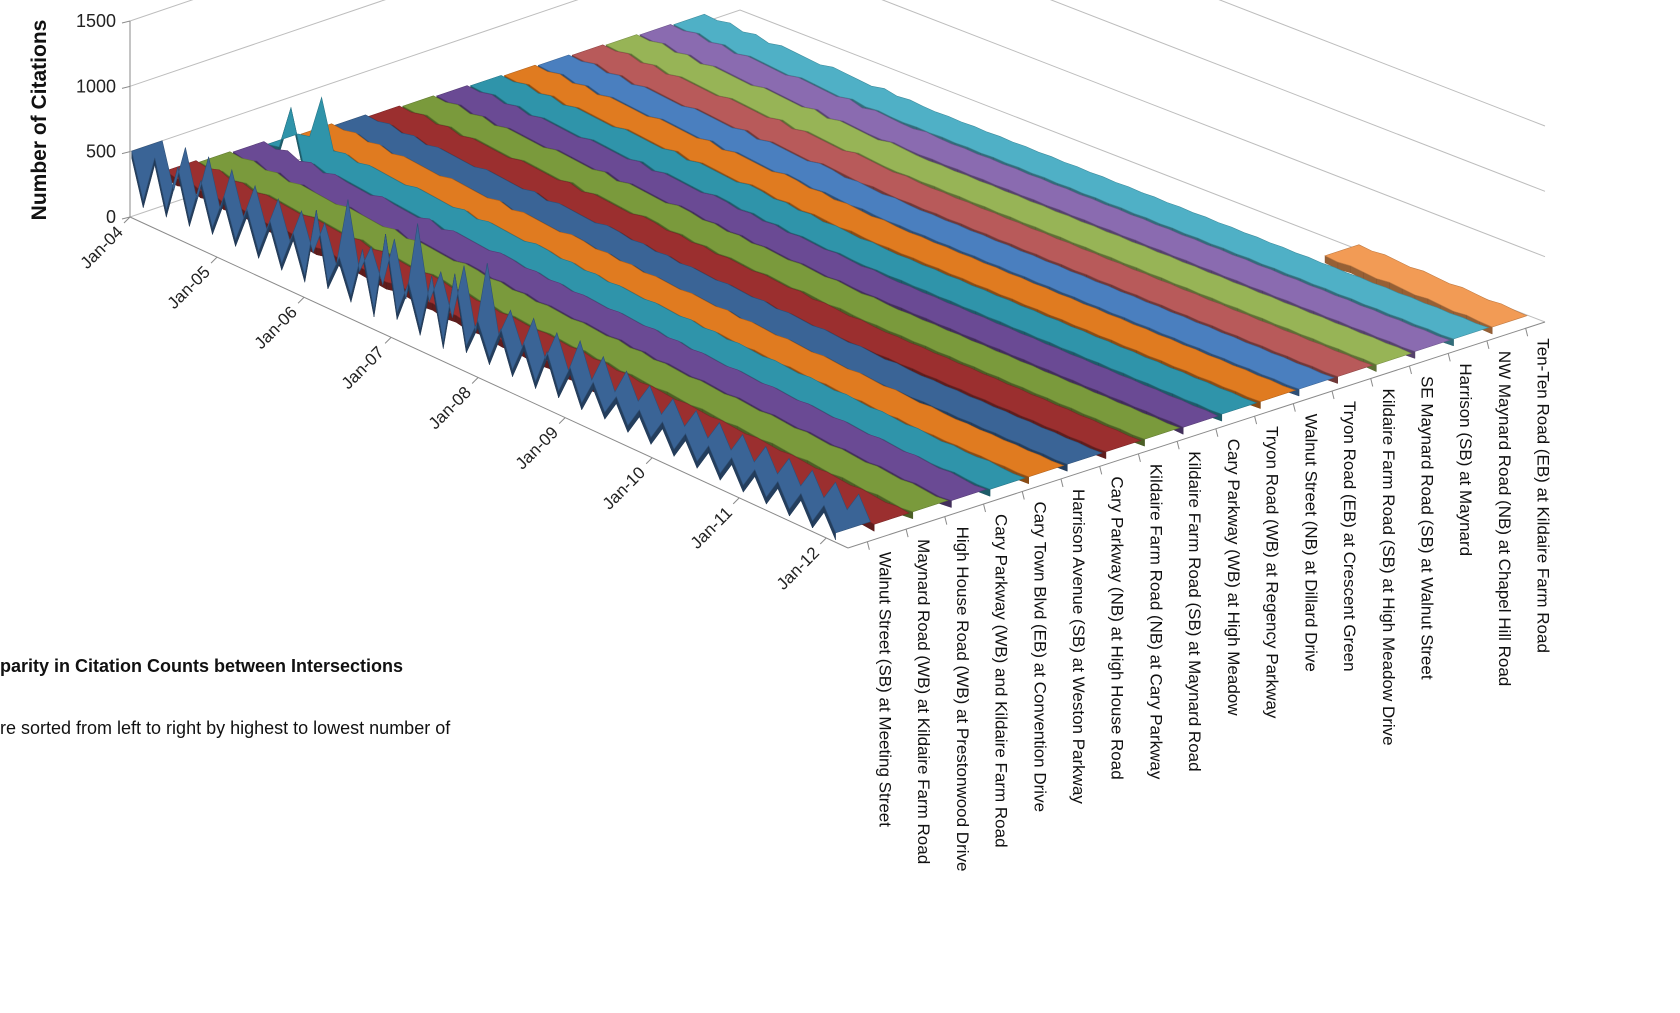 The height and width of the screenshot is (1013, 1680). What do you see at coordinates (1233, 578) in the screenshot?
I see `series-label: Cary Parkway (WB) at High Meadow` at bounding box center [1233, 578].